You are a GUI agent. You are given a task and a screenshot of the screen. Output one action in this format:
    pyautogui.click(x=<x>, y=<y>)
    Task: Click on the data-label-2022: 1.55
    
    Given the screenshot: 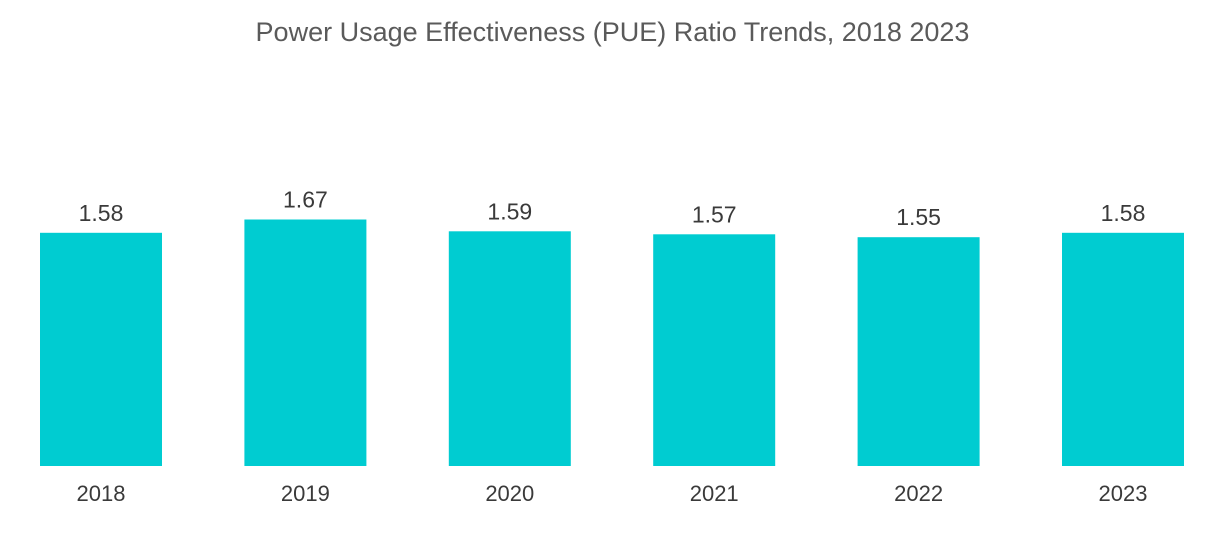 What is the action you would take?
    pyautogui.click(x=918, y=217)
    